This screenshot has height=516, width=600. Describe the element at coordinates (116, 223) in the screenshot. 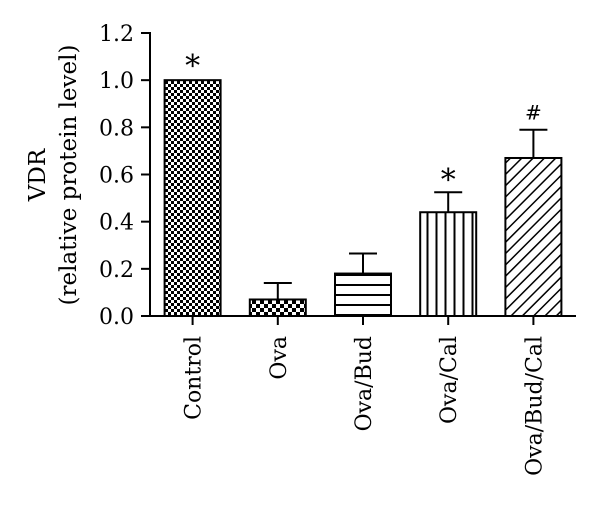

I see `y-tick-label: 0.4` at that location.